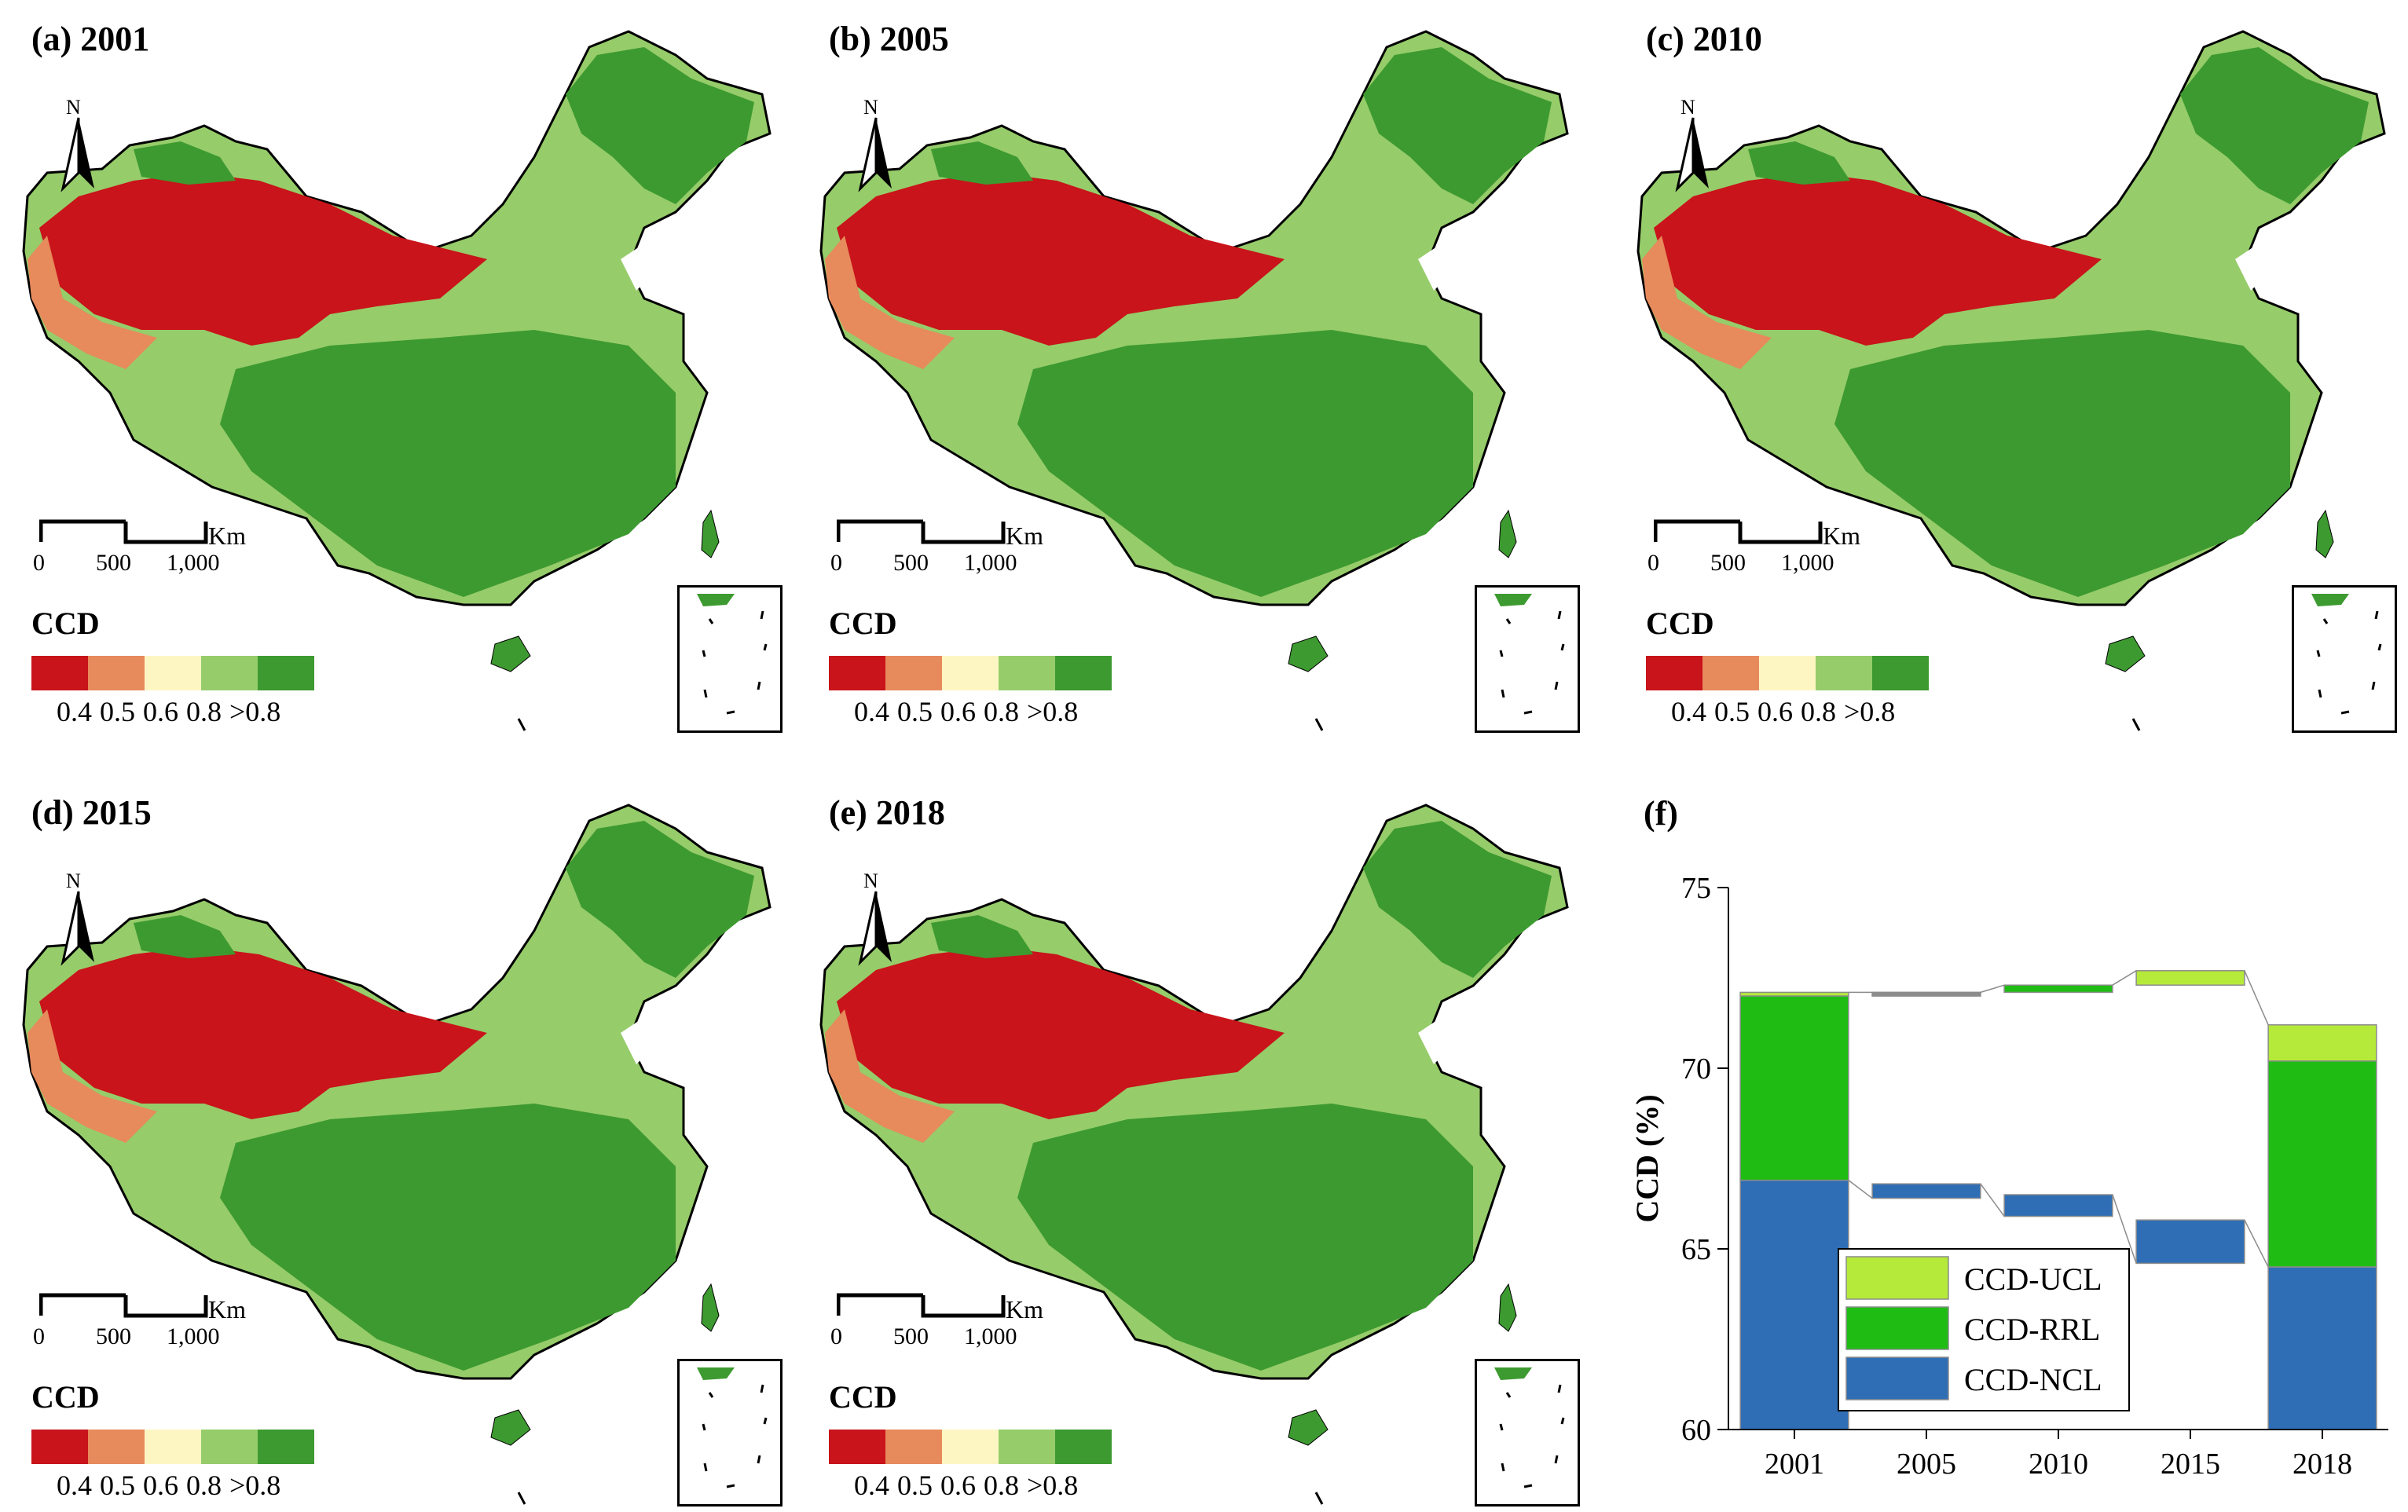  Describe the element at coordinates (2190, 1242) in the screenshot. I see `bar-ccd-ncl-2015` at that location.